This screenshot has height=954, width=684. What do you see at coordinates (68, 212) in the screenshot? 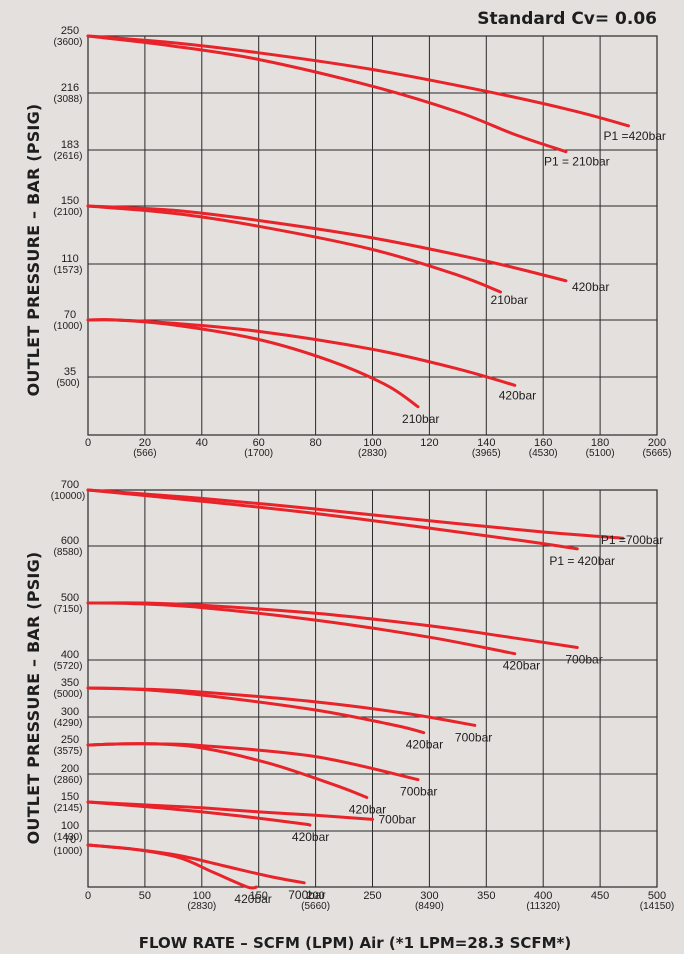
I see `y-tick-sublabel: (2100)` at bounding box center [68, 212].